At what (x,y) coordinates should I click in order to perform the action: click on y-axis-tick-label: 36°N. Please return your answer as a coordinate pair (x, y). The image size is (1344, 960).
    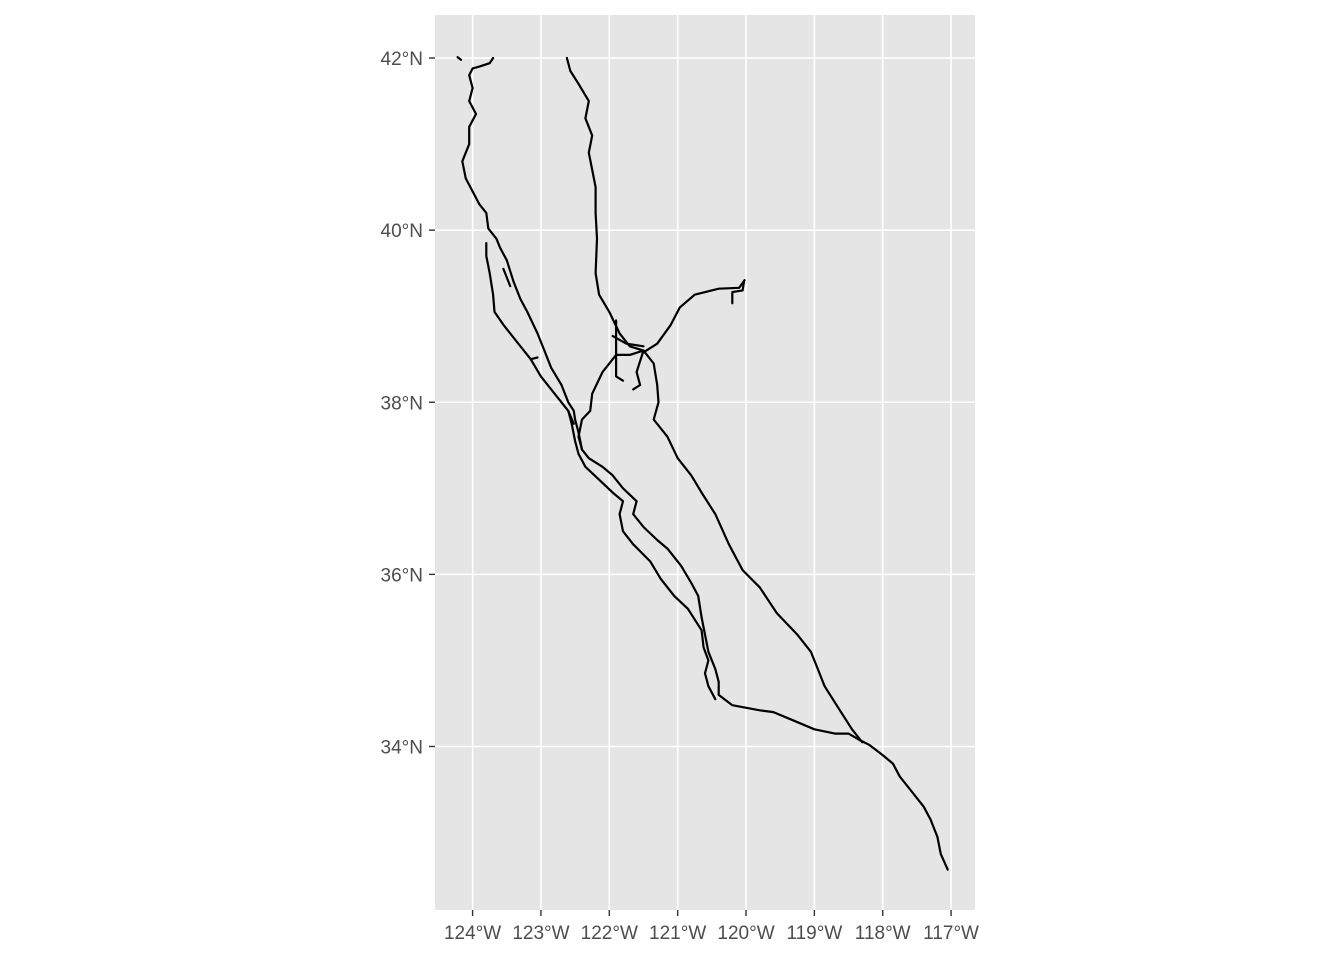
    Looking at the image, I should click on (402, 575).